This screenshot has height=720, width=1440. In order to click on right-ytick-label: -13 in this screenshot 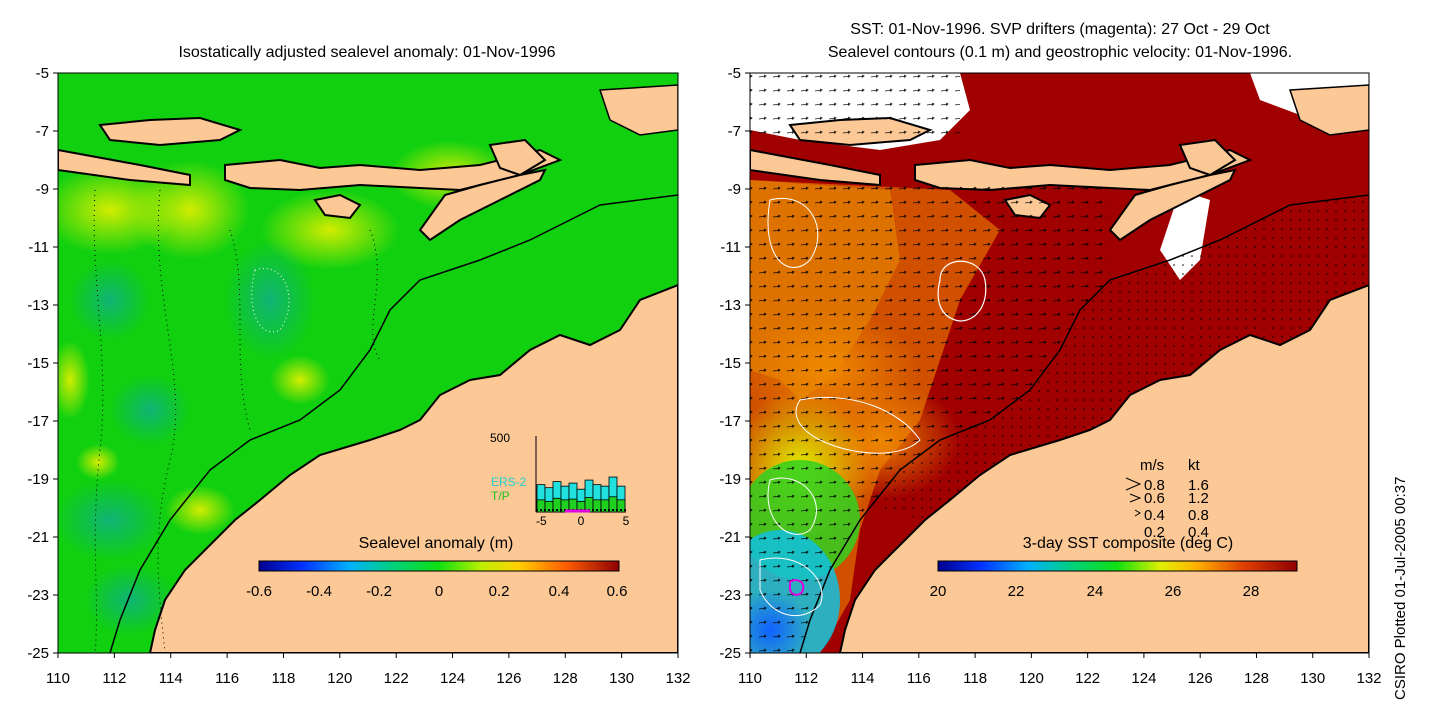, I will do `click(730, 305)`.